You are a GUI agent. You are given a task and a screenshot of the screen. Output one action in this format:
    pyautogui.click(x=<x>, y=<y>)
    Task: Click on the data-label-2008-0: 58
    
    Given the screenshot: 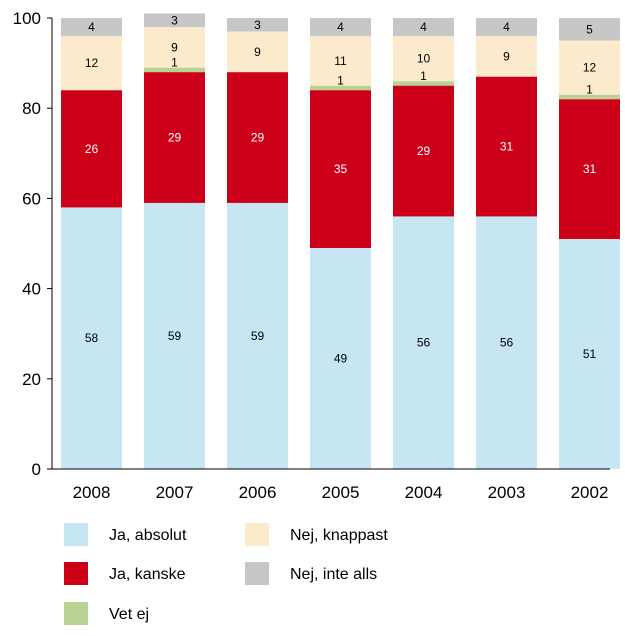 What is the action you would take?
    pyautogui.click(x=92, y=338)
    